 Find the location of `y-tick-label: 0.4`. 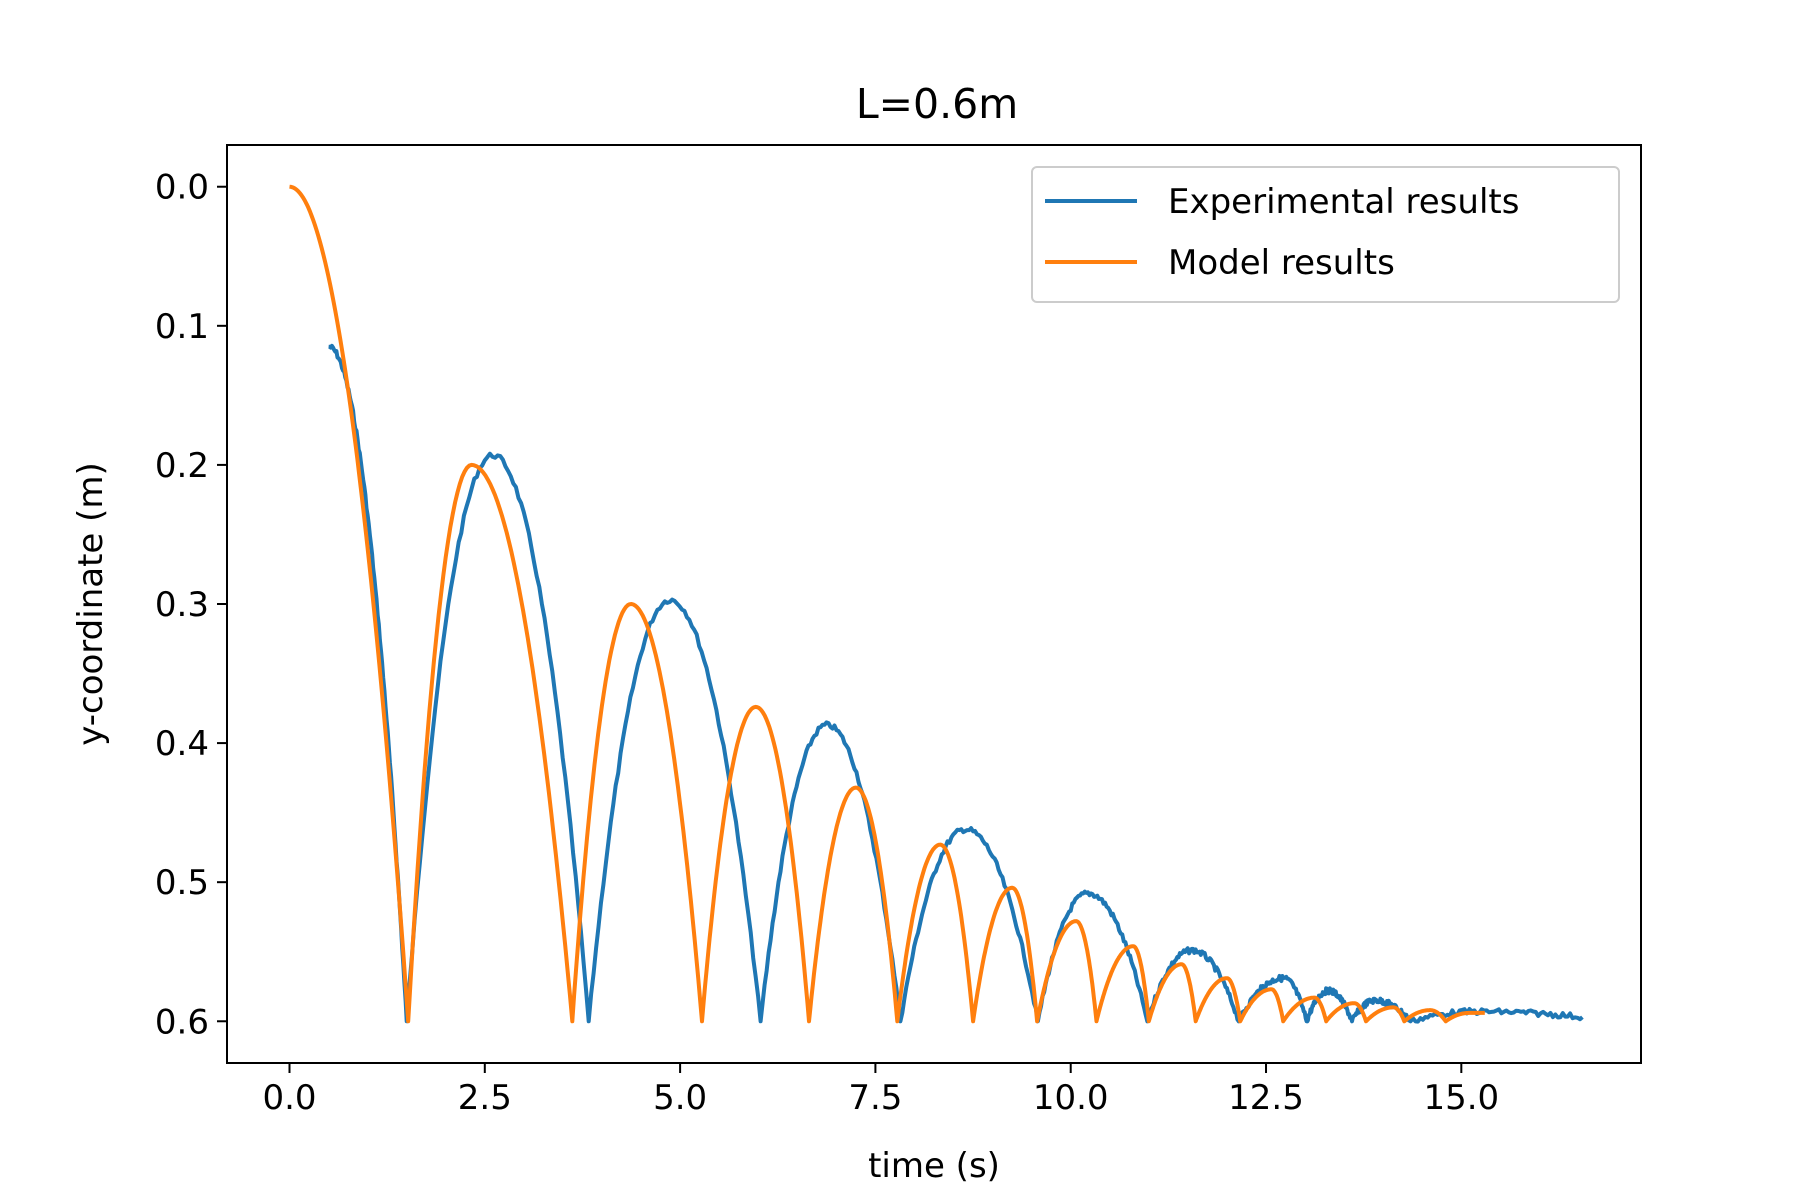

y-tick-label: 0.4 is located at coordinates (182, 744).